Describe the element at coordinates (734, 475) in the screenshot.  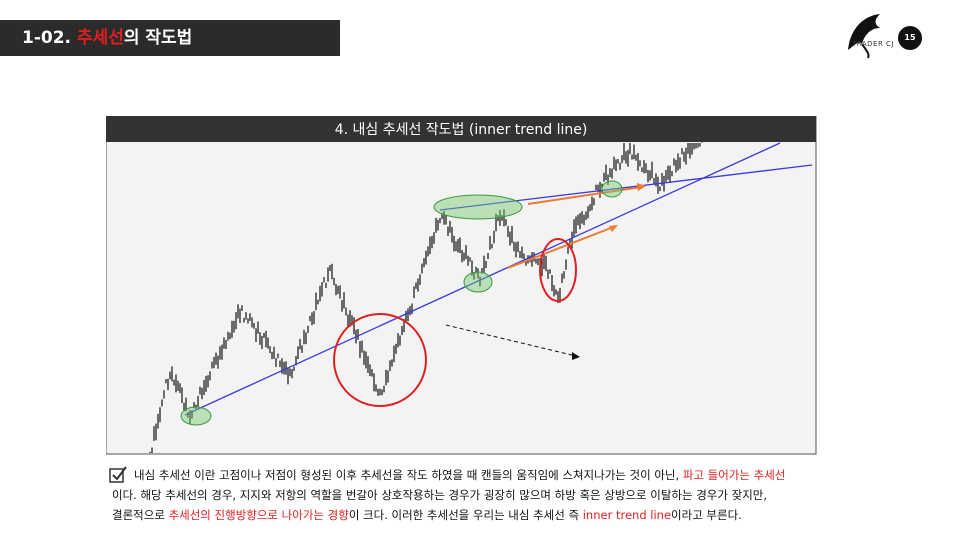
I see `text-segment: 파고 들어가는 추세선` at that location.